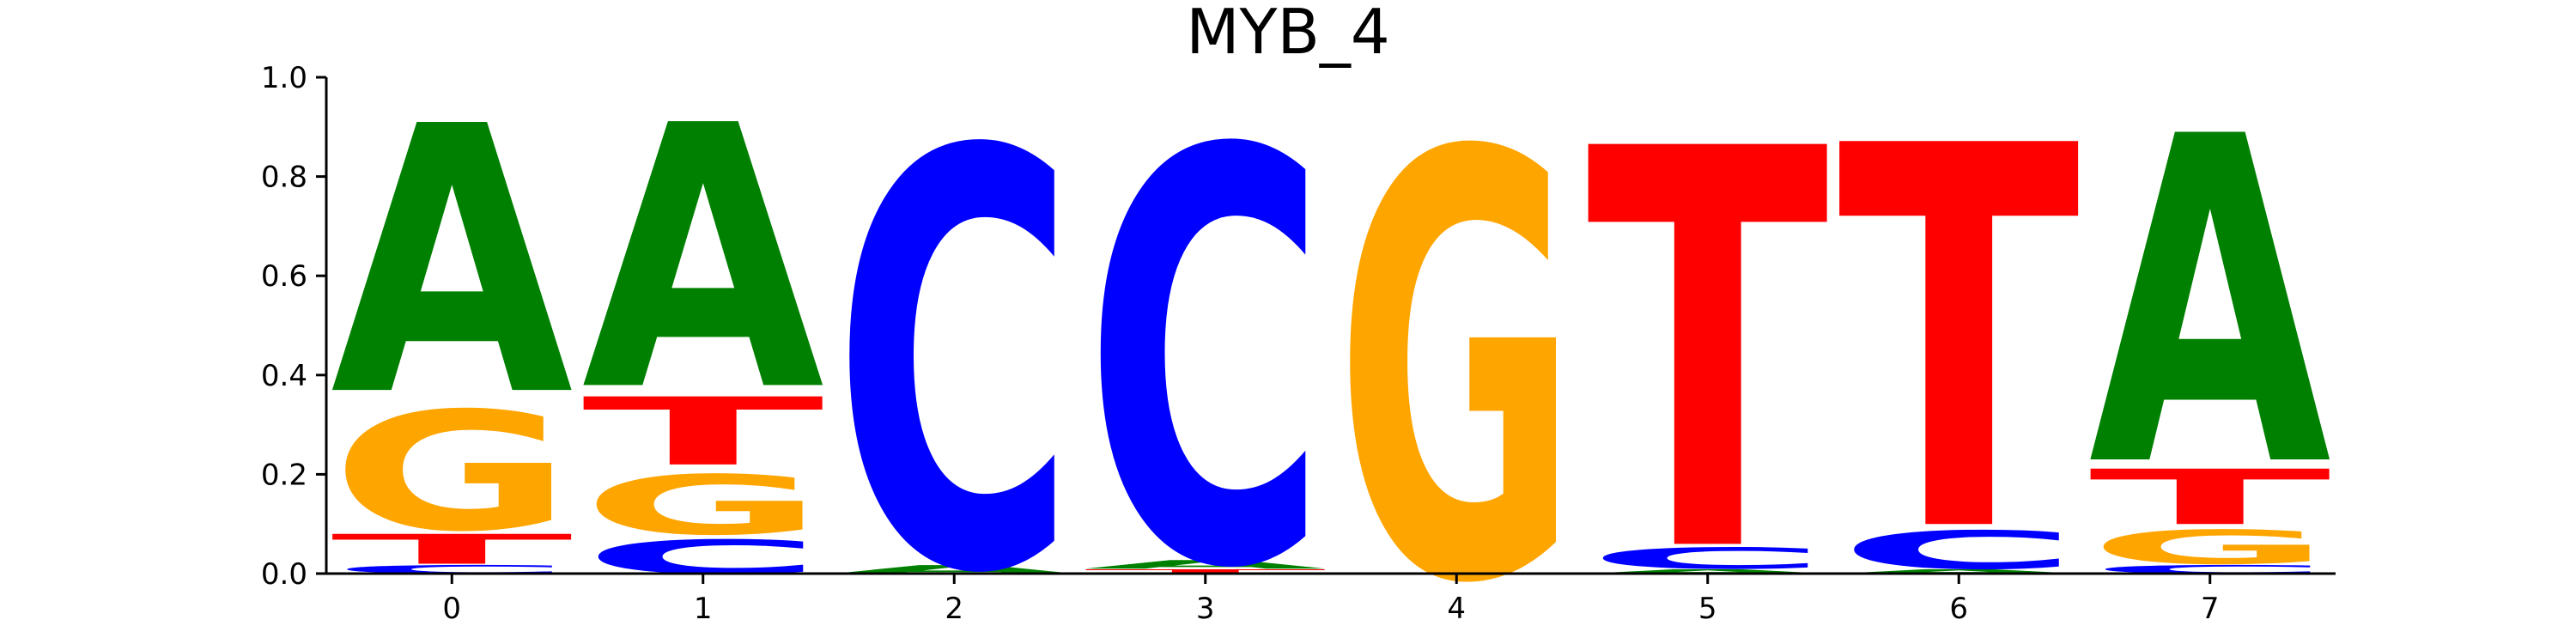  I want to click on x-tick-label: 2, so click(954, 609).